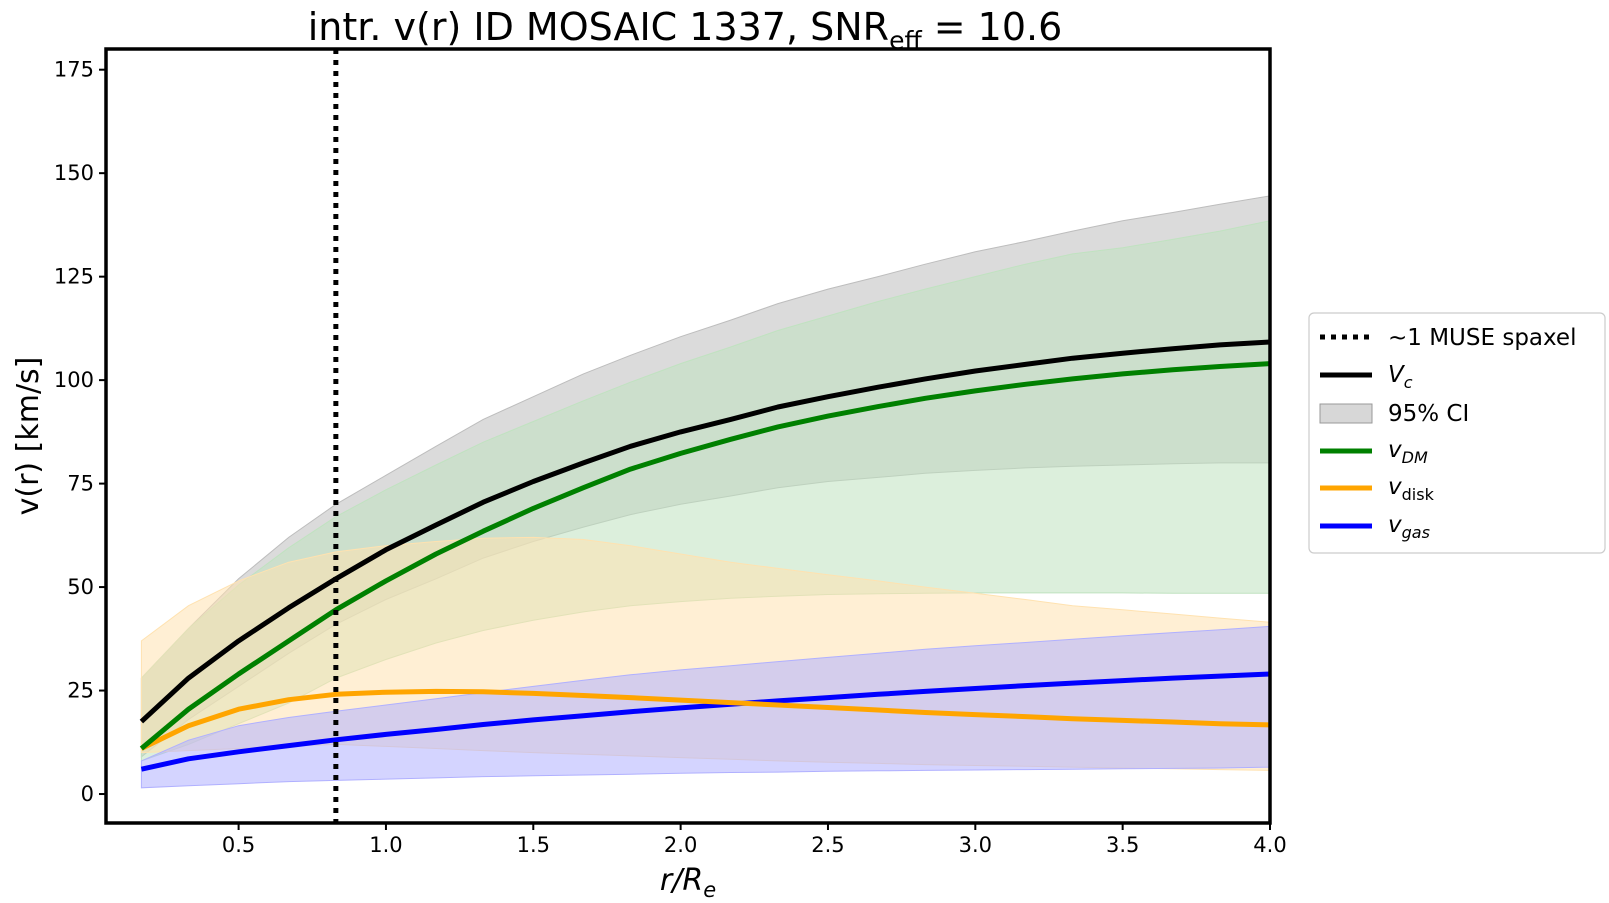 The height and width of the screenshot is (903, 1609). Describe the element at coordinates (1346, 413) in the screenshot. I see `legend-swatch-ci` at that location.